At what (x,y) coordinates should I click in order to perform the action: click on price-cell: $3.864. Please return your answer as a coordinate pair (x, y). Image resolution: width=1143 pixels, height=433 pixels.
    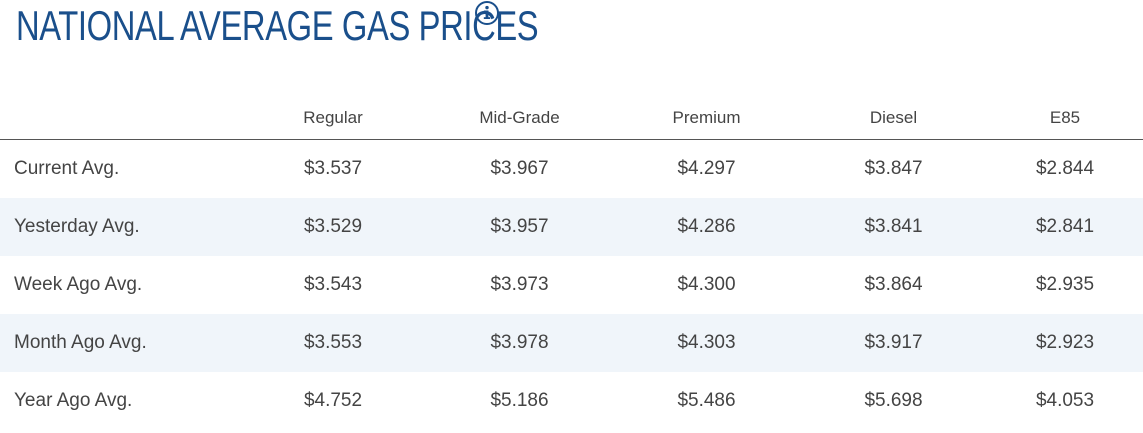
    Looking at the image, I should click on (893, 284).